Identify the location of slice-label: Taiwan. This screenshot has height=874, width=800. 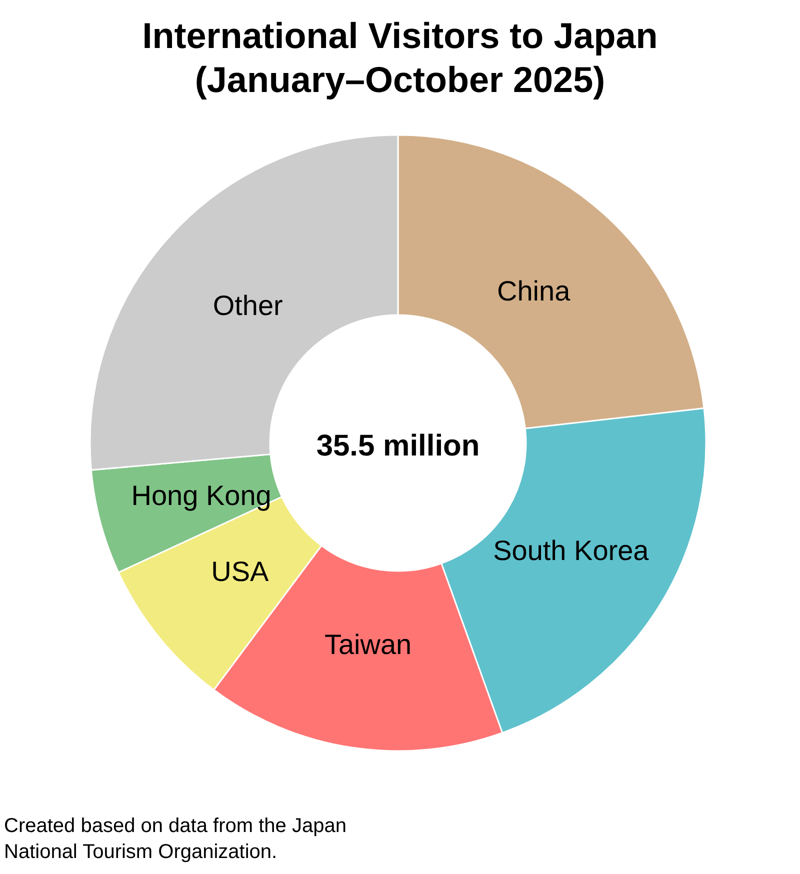
(368, 644).